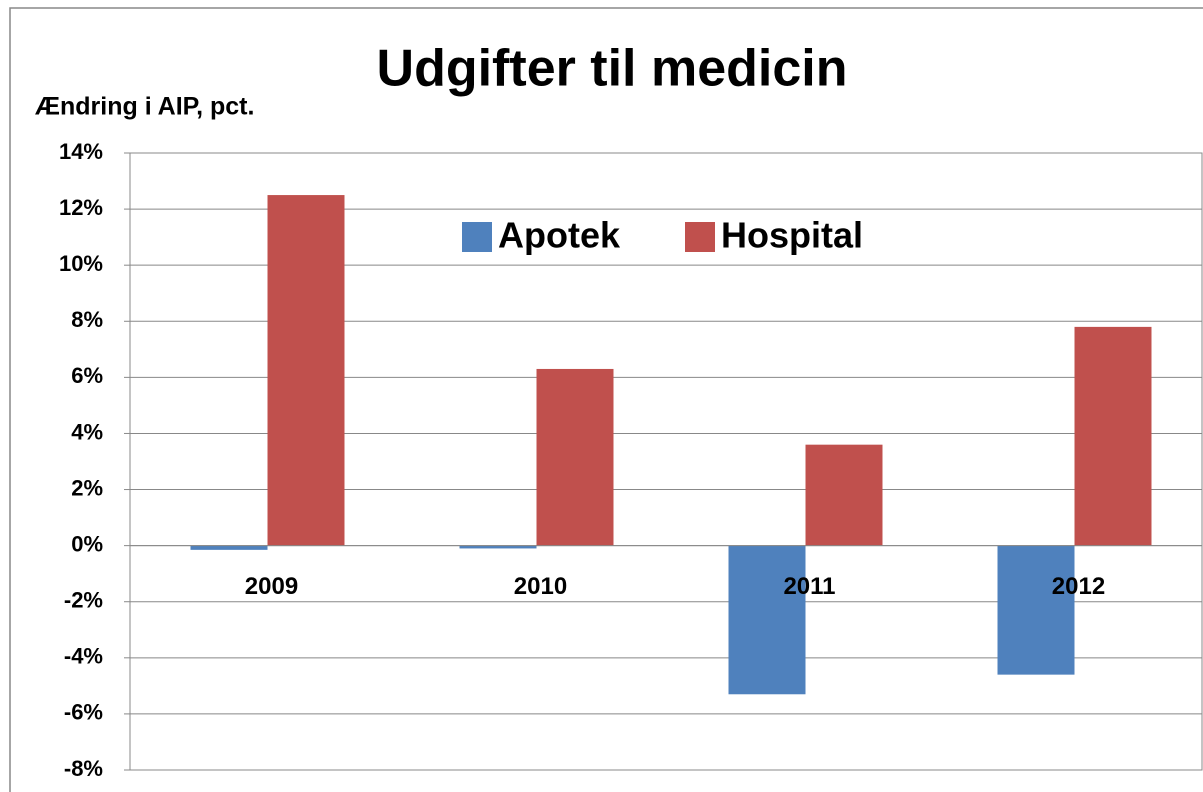 The width and height of the screenshot is (1203, 792). I want to click on chart-title: Udgifter til medicin, so click(612, 69).